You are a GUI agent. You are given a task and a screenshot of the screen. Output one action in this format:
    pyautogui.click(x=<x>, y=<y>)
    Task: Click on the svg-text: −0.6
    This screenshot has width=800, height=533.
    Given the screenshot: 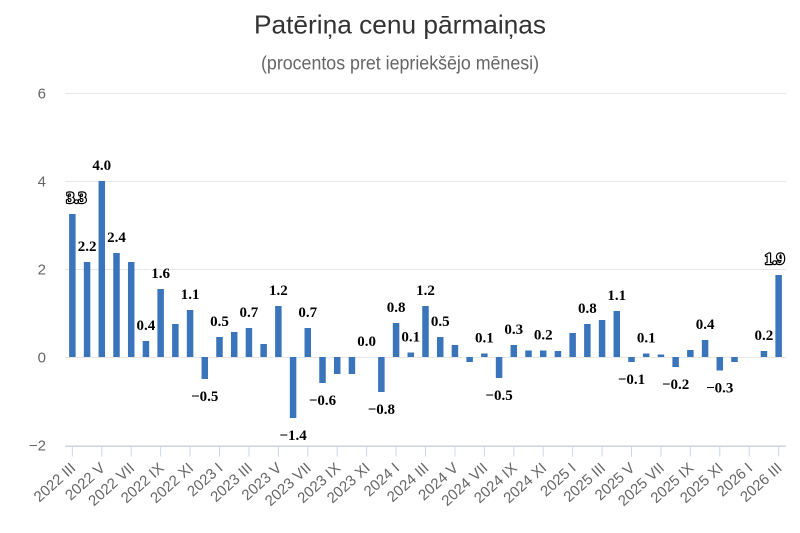 What is the action you would take?
    pyautogui.click(x=323, y=401)
    